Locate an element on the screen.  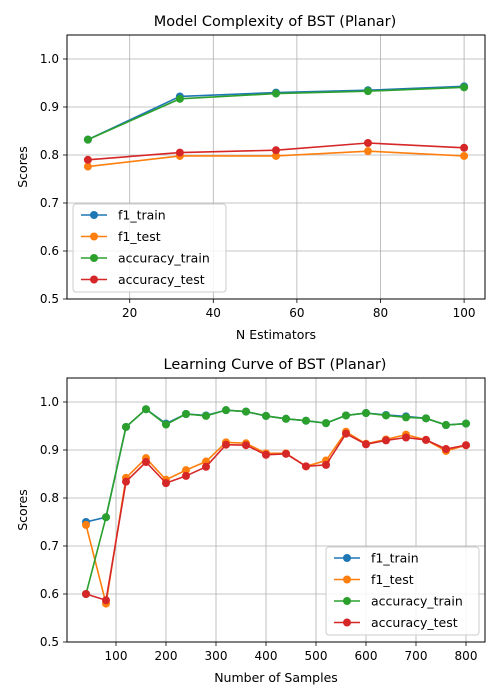
series-accuracy_train is located at coordinates (276, 113).